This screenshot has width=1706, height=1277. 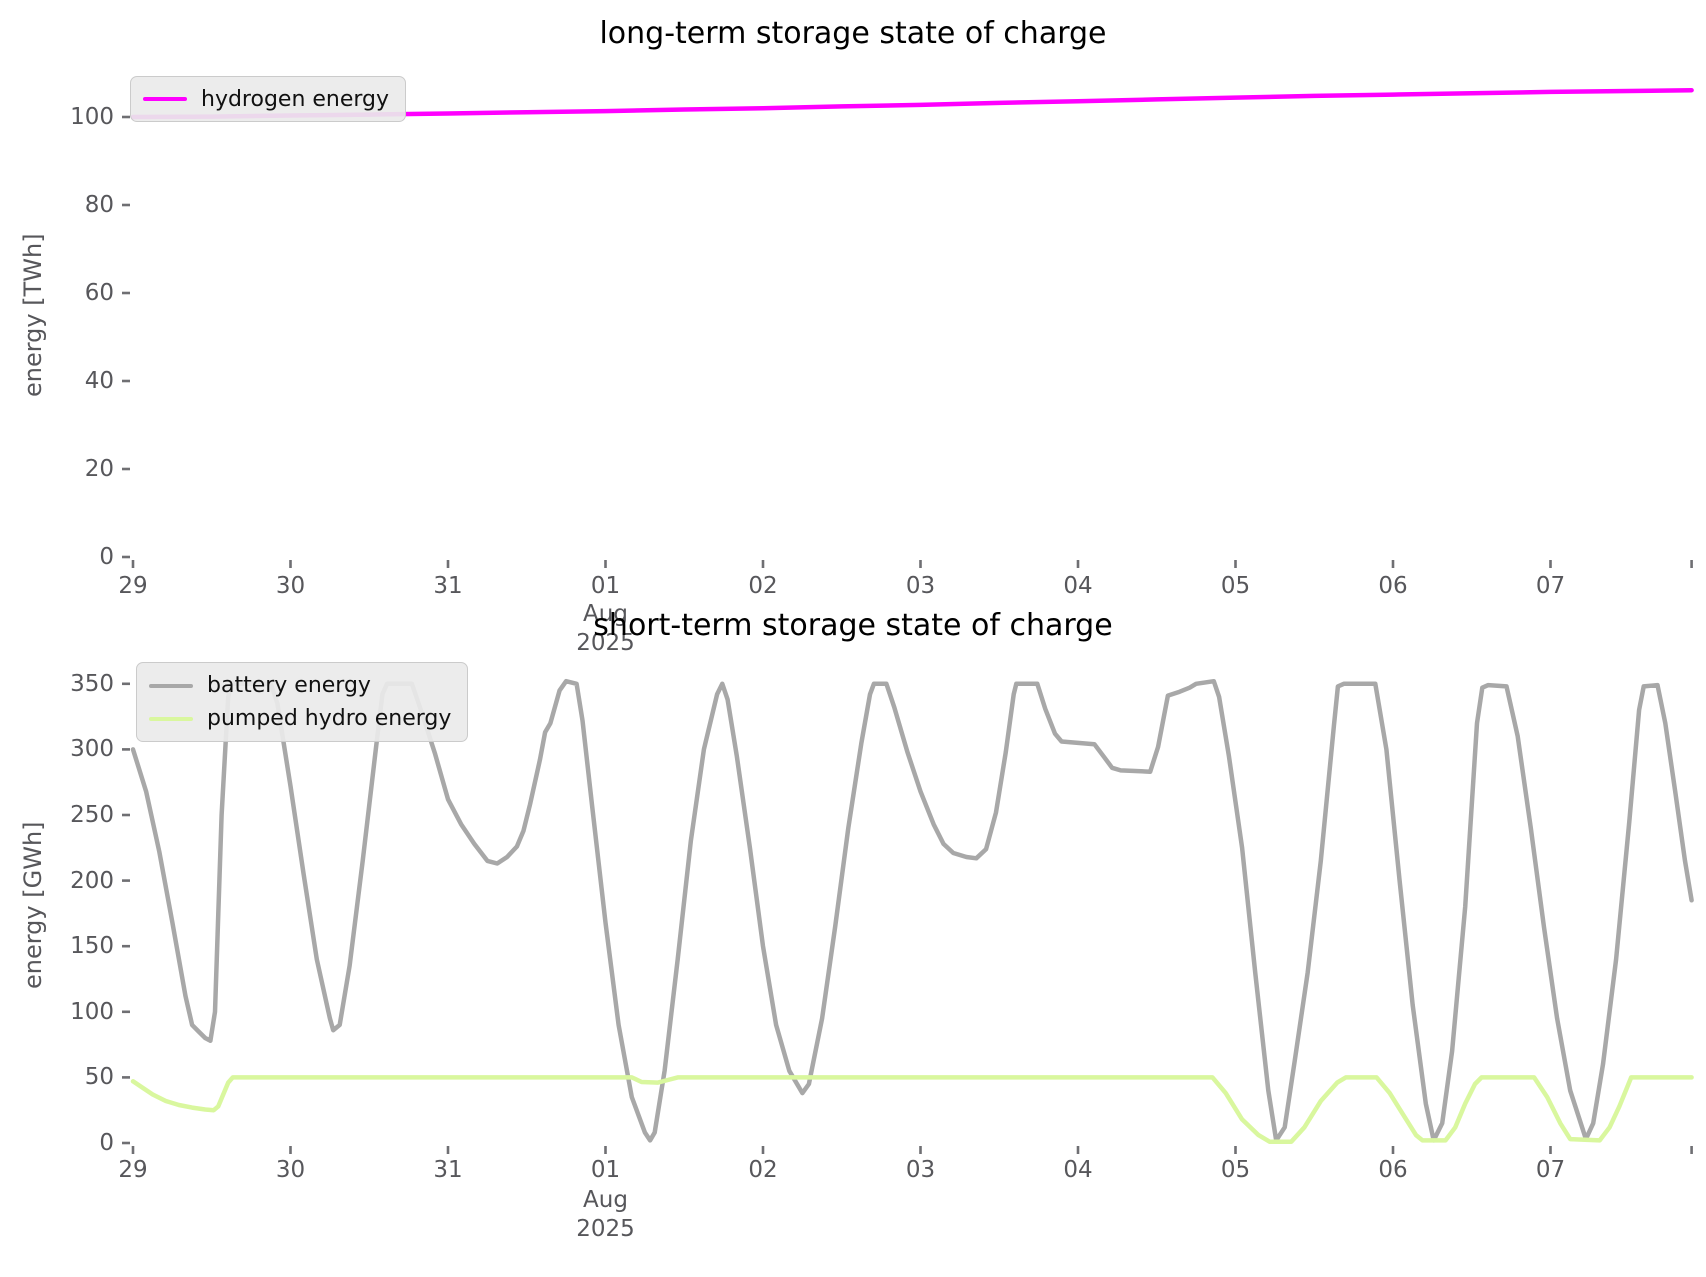 What do you see at coordinates (289, 685) in the screenshot?
I see `legend-label: battery energy` at bounding box center [289, 685].